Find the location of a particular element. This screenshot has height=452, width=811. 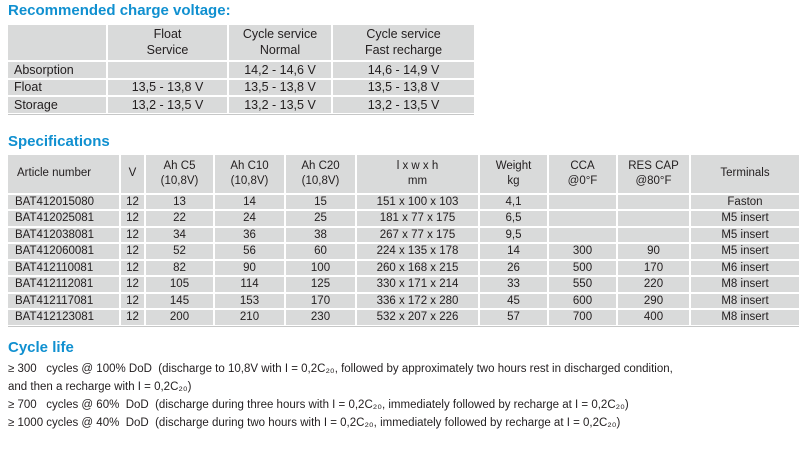

col-header-voltage: V is located at coordinates (131, 173).